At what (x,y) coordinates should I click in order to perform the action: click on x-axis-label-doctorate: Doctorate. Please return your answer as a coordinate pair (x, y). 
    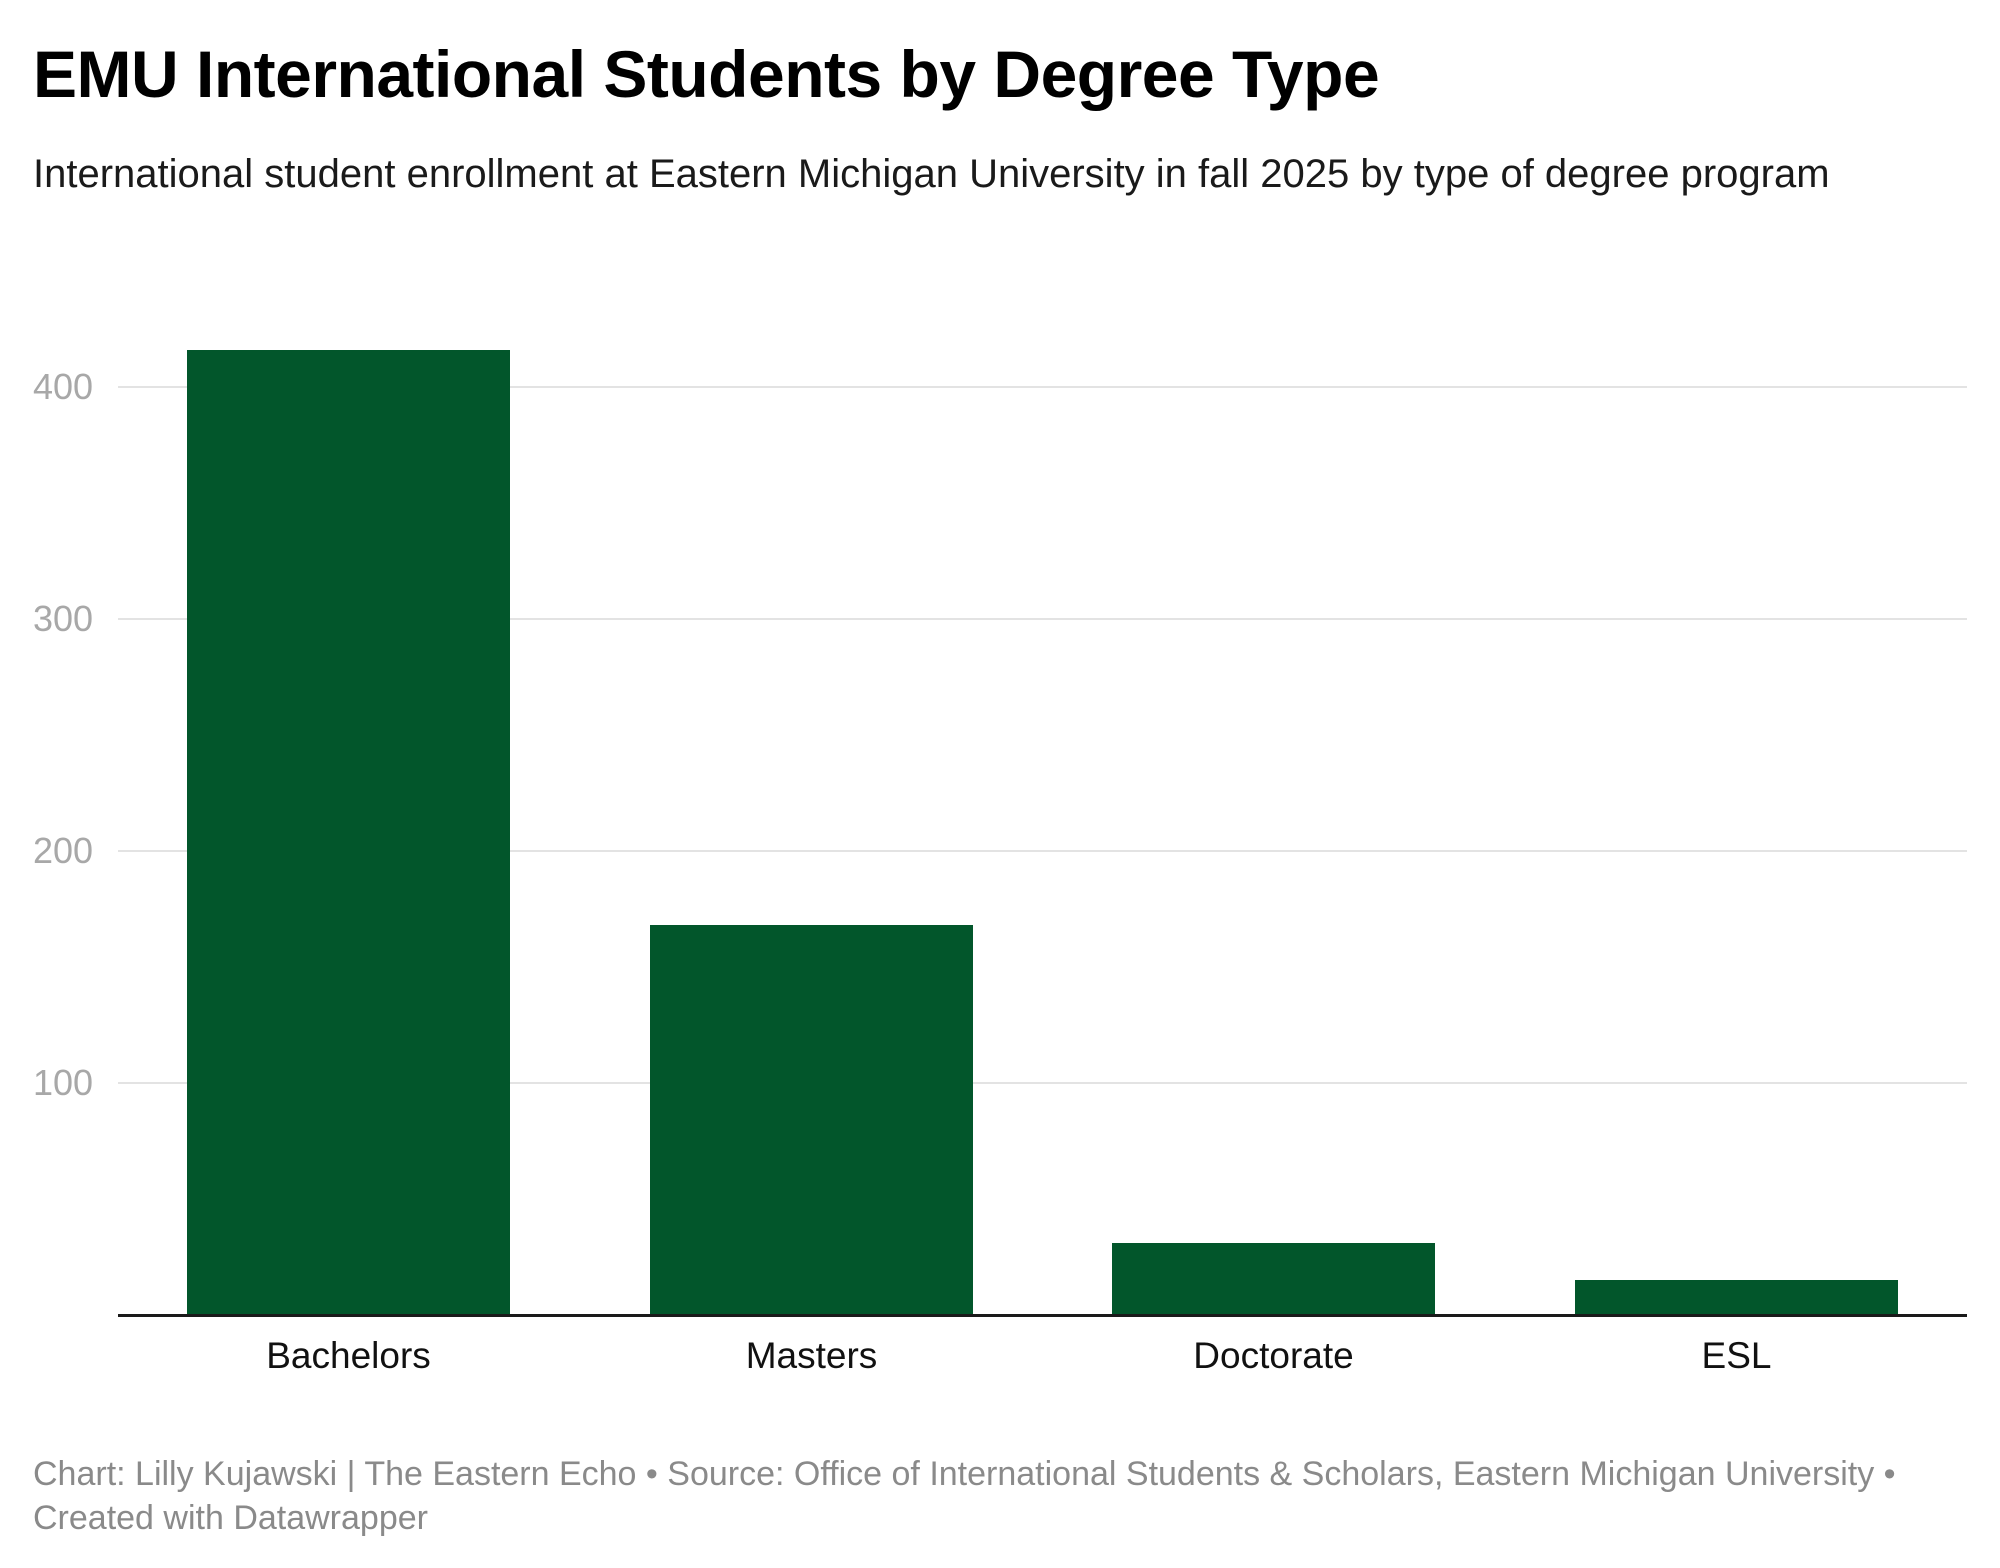
    Looking at the image, I should click on (1273, 1355).